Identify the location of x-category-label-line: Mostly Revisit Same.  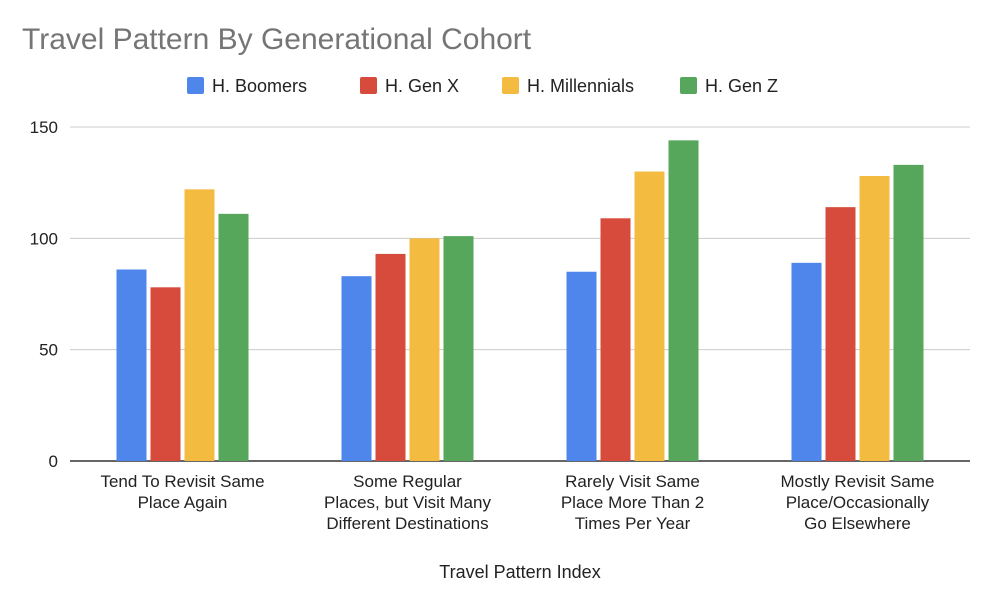
(858, 481).